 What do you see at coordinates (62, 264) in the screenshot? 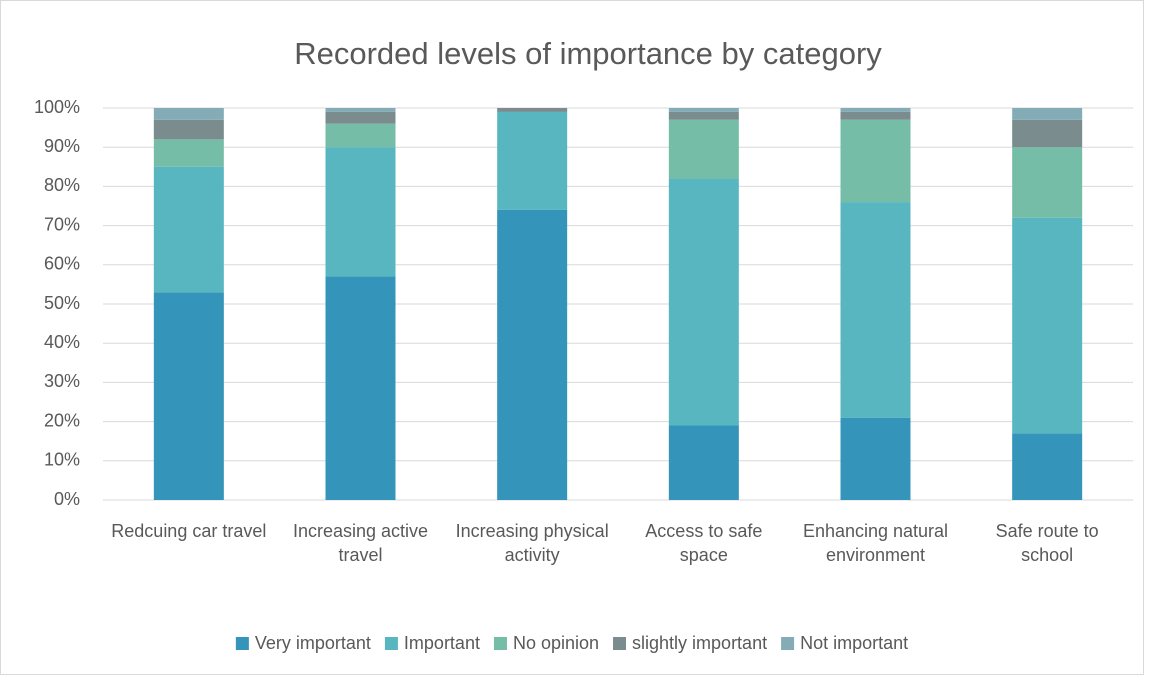
I see `y-tick-label: 60%` at bounding box center [62, 264].